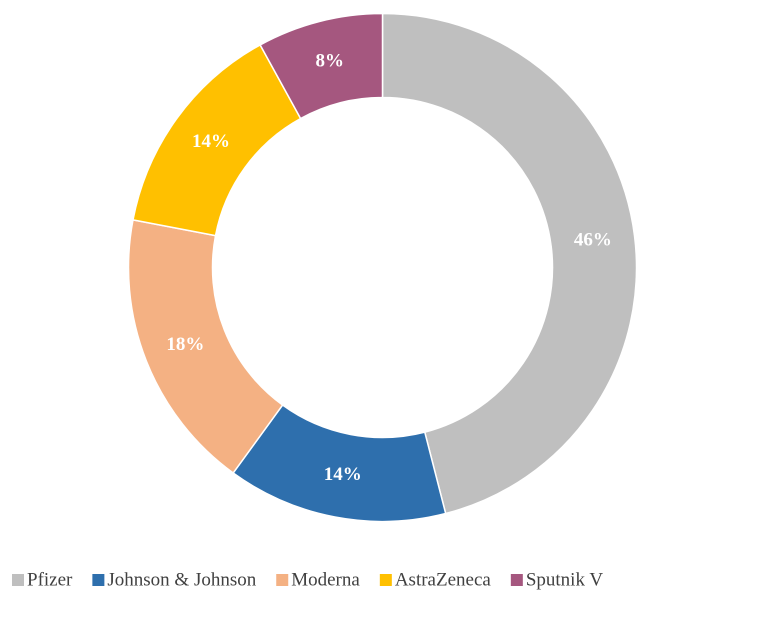 This screenshot has height=623, width=765. Describe the element at coordinates (443, 579) in the screenshot. I see `legend-label: AstraZeneca` at that location.